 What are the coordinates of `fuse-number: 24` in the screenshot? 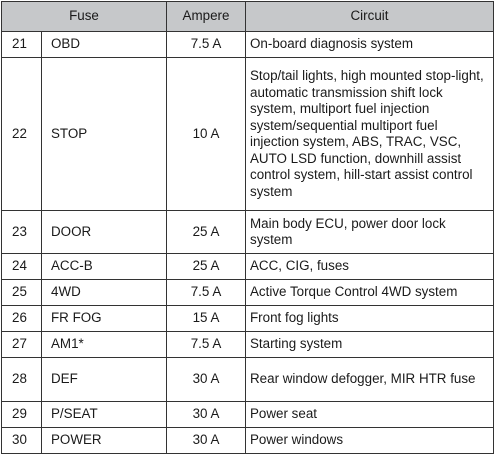 It's located at (21, 266).